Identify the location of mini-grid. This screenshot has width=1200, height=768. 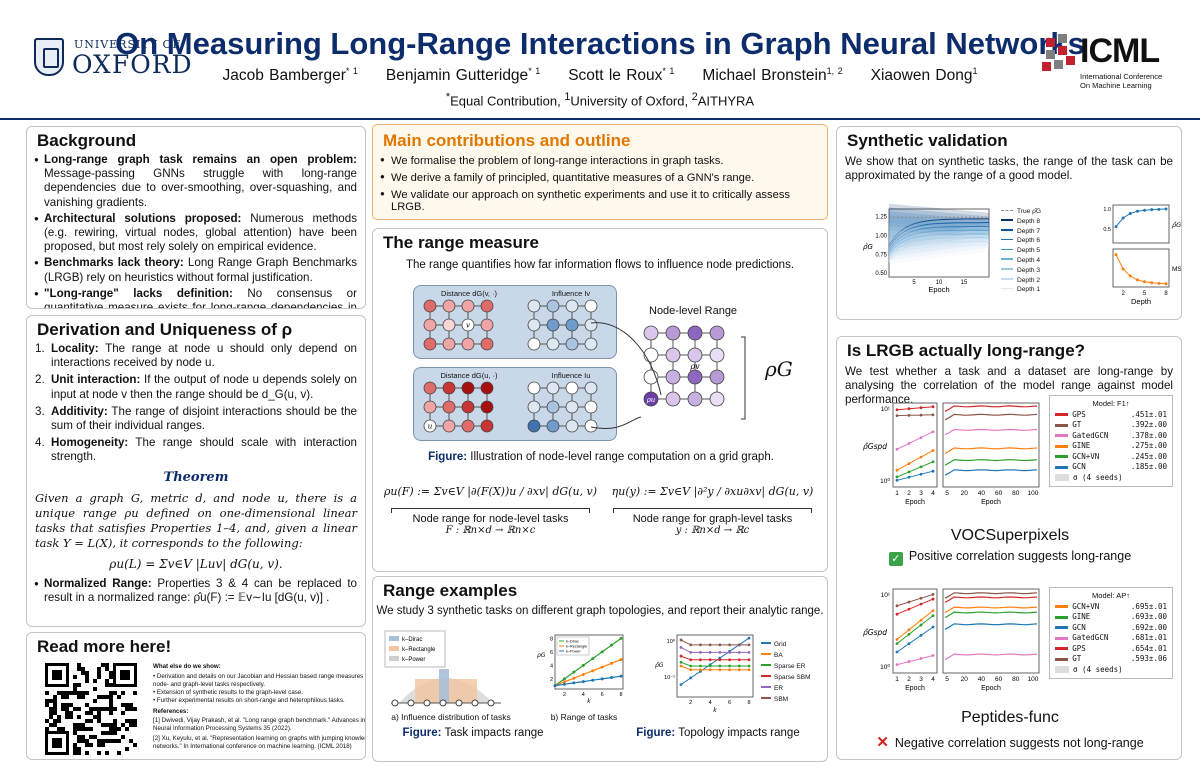
(562, 325).